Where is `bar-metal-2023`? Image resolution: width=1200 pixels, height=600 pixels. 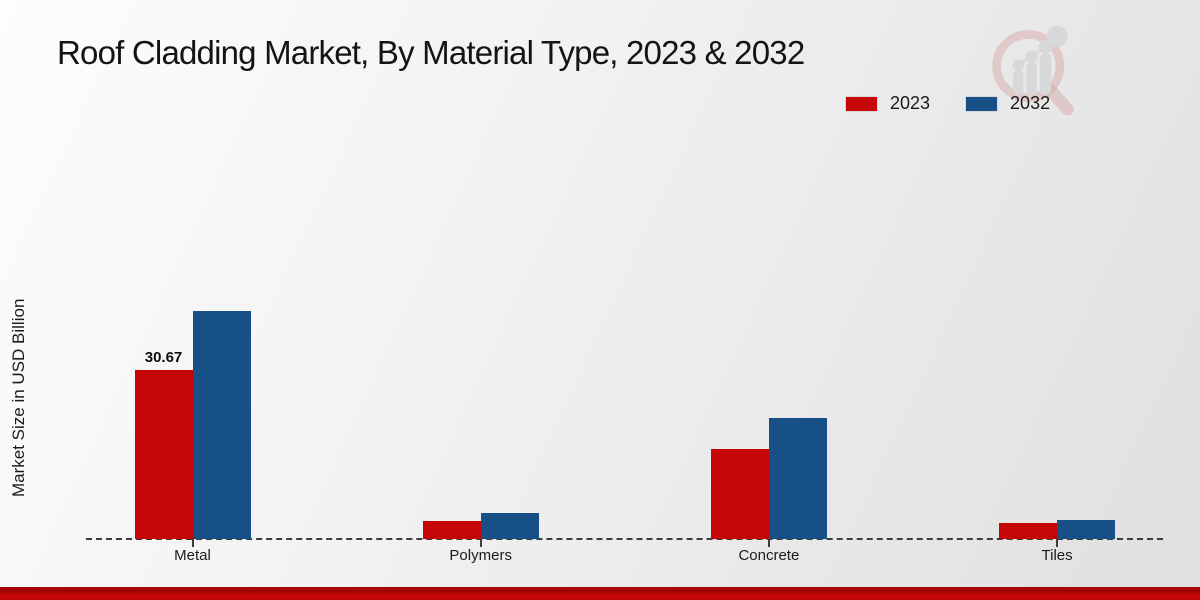 bar-metal-2023 is located at coordinates (163, 454).